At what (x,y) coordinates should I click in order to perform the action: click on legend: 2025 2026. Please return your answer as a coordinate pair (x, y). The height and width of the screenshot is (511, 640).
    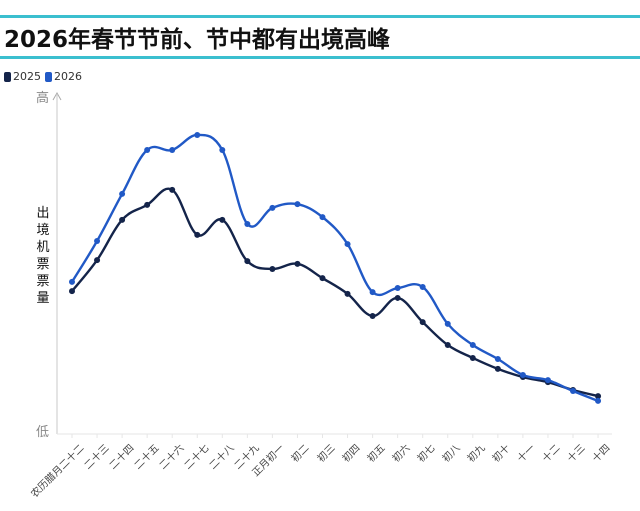
    Looking at the image, I should click on (45, 76).